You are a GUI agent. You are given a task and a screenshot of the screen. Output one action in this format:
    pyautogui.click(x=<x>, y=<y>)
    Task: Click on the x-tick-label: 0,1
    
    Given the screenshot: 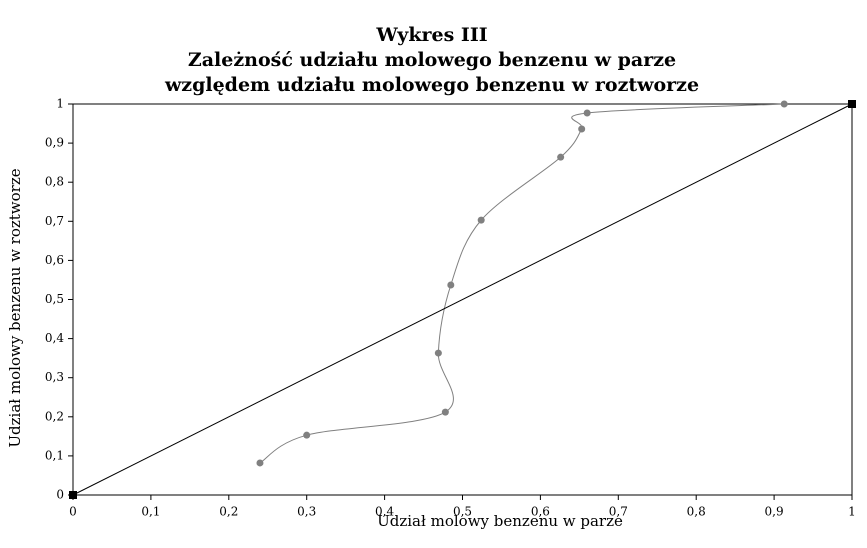 What is the action you would take?
    pyautogui.click(x=150, y=512)
    